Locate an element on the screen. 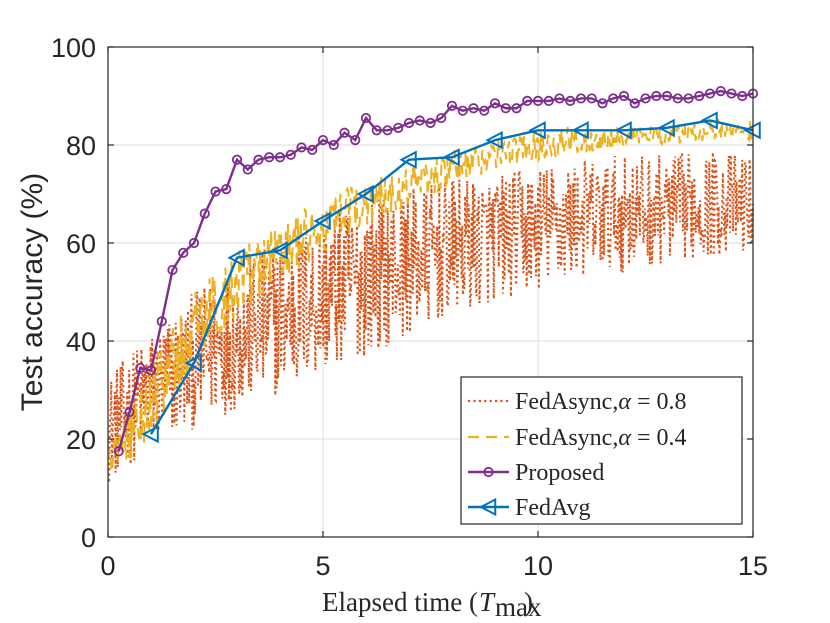 This screenshot has width=830, height=623. x-tick-label: 15 is located at coordinates (753, 566).